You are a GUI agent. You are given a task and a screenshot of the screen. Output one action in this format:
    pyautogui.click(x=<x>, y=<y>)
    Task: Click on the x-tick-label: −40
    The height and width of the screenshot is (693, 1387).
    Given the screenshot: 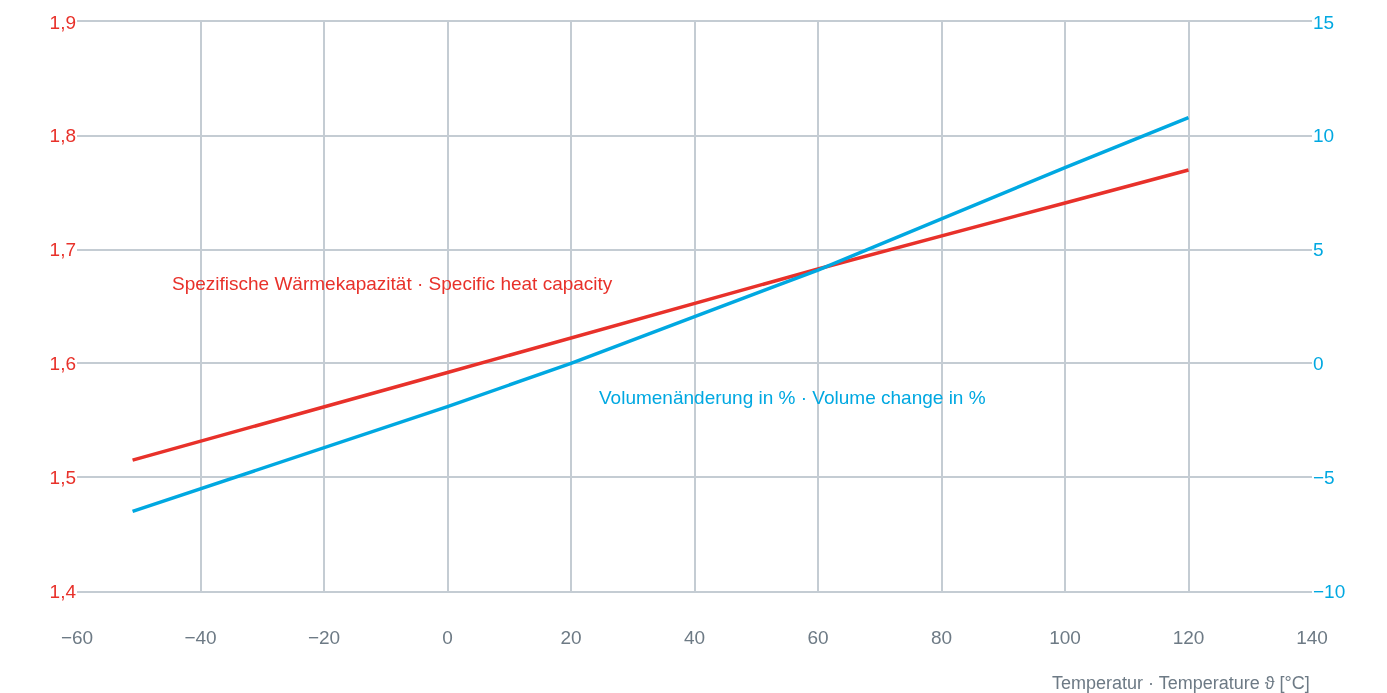 What is the action you would take?
    pyautogui.click(x=200, y=637)
    